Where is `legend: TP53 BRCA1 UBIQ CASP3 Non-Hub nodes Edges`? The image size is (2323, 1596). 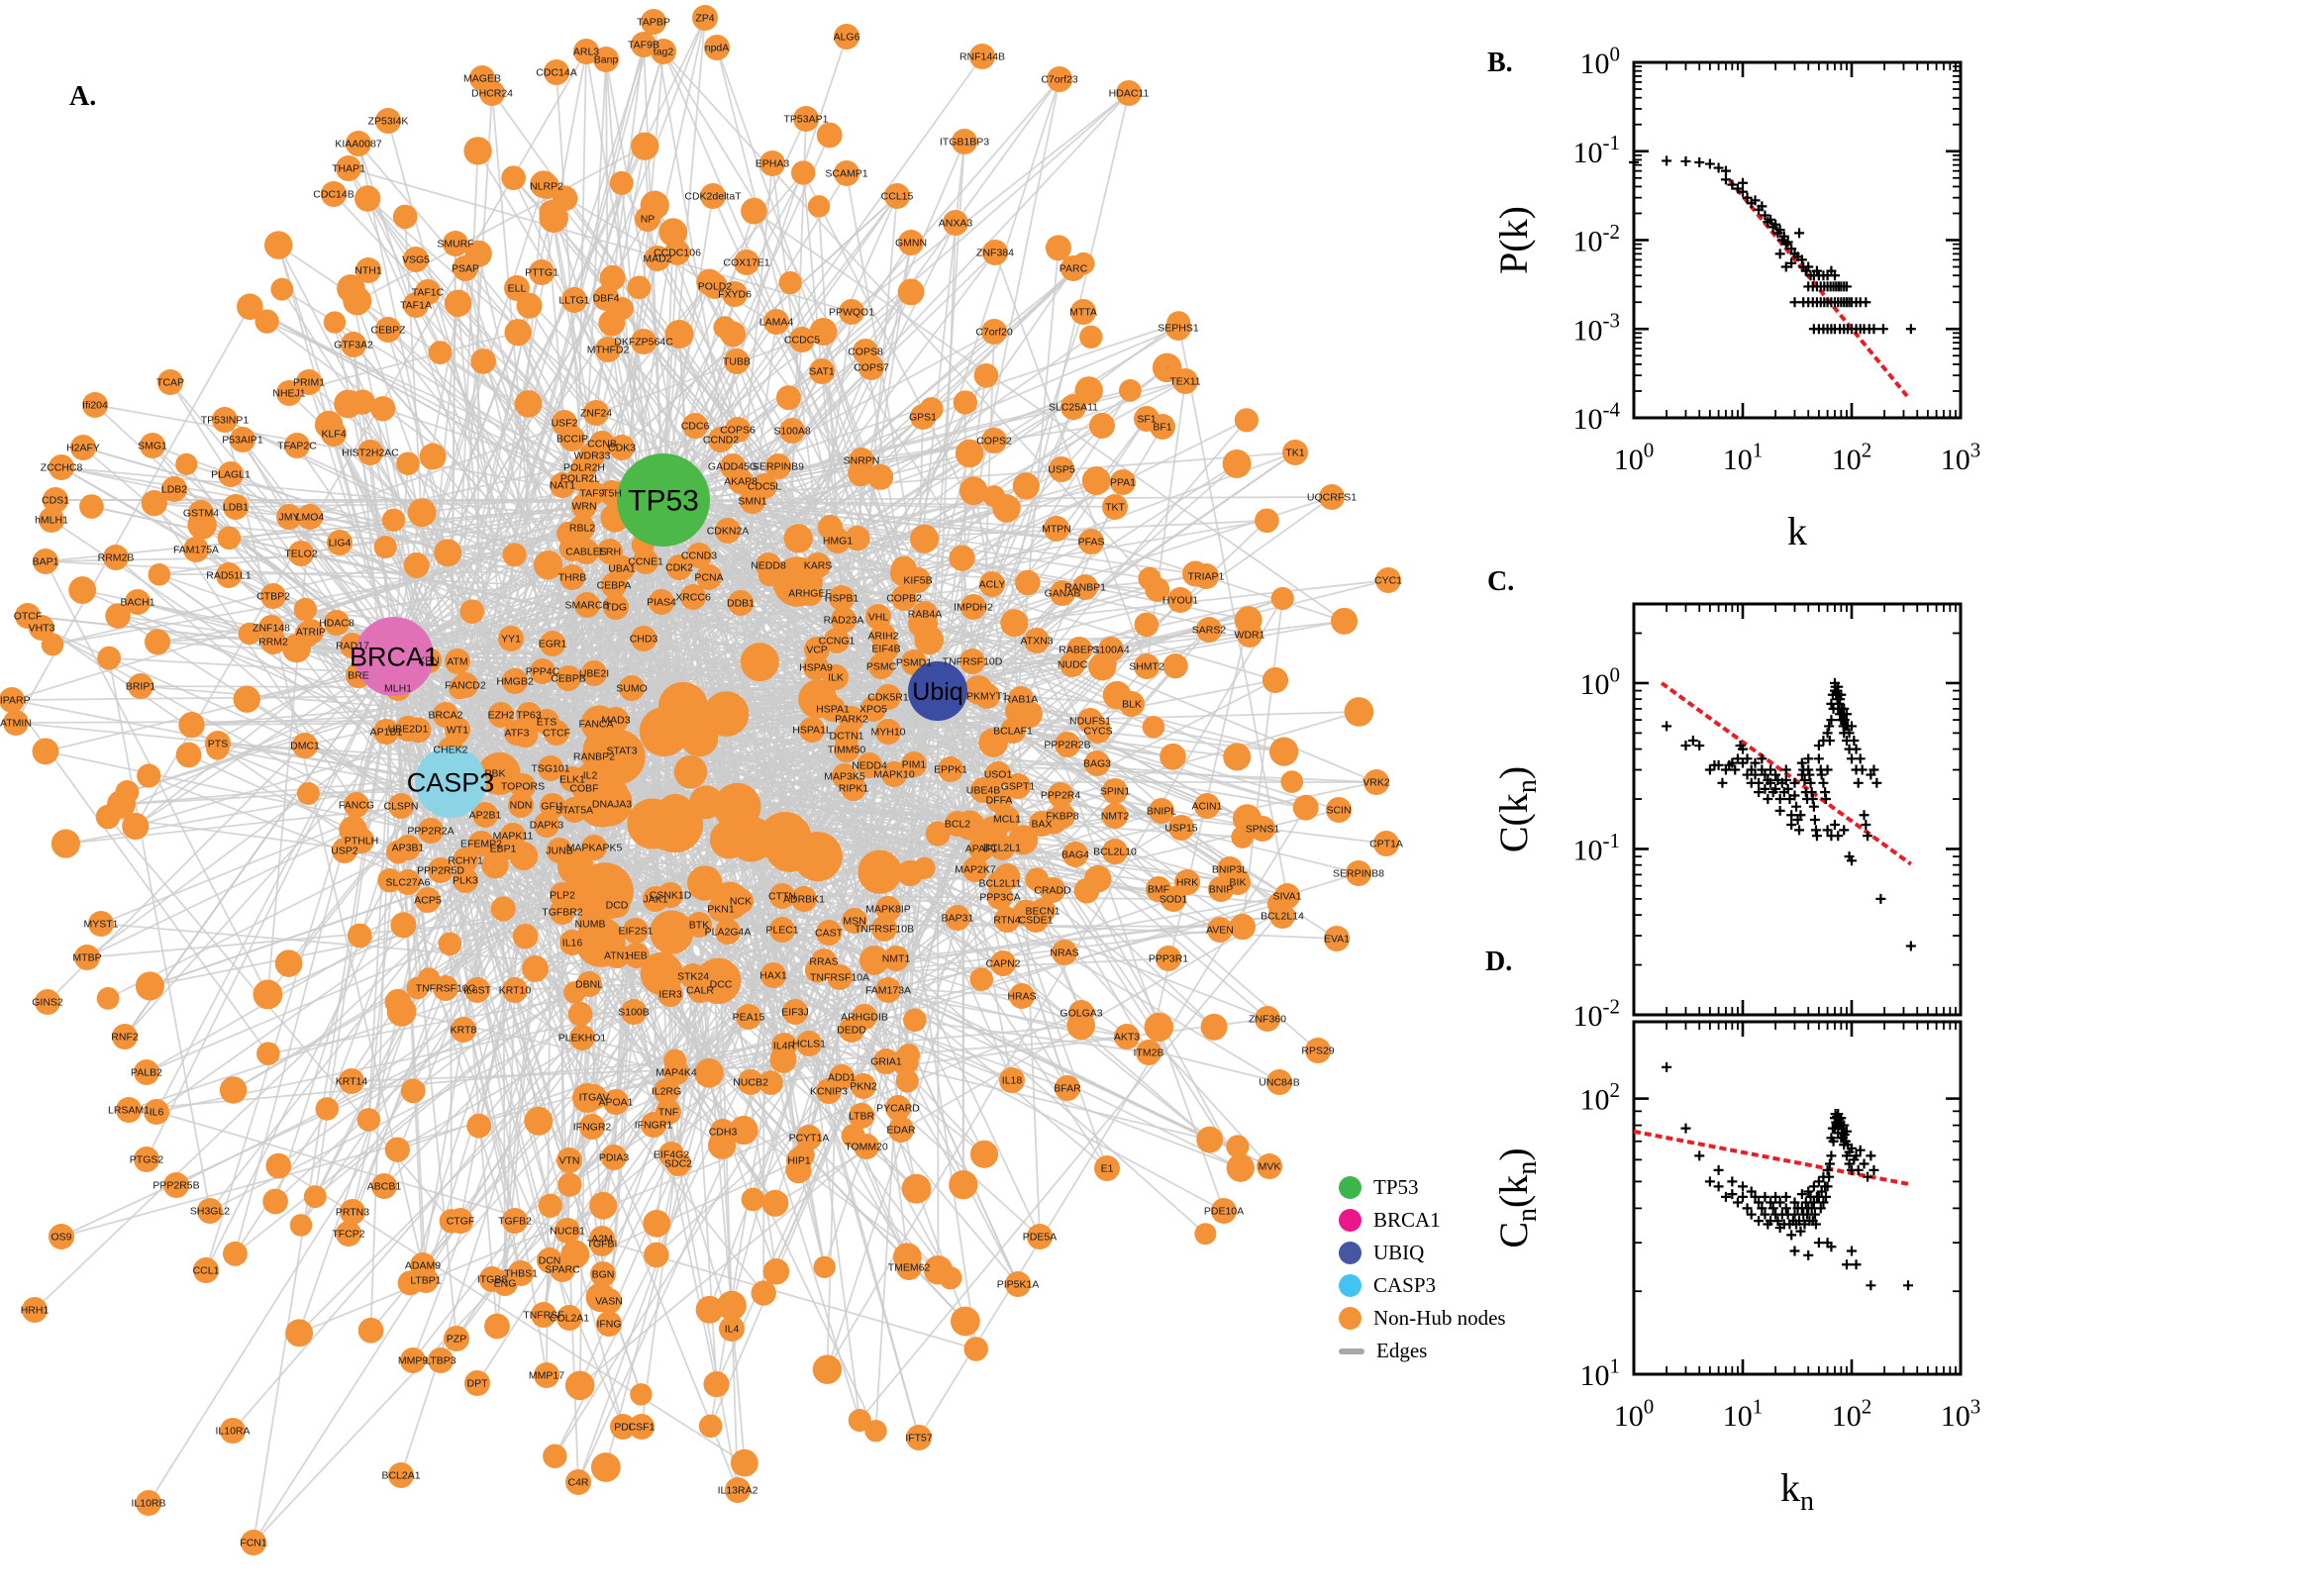
legend: TP53 BRCA1 UBIQ CASP3 Non-Hub nodes Edges is located at coordinates (1422, 1269).